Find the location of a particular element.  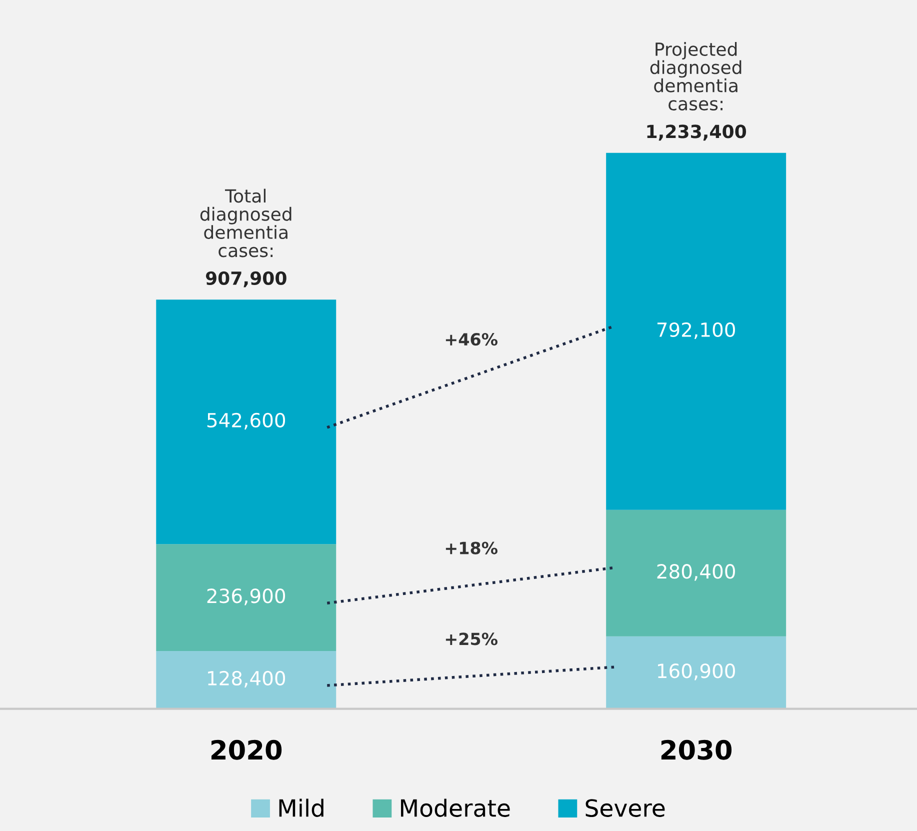

data-label: 280,400 is located at coordinates (696, 572).